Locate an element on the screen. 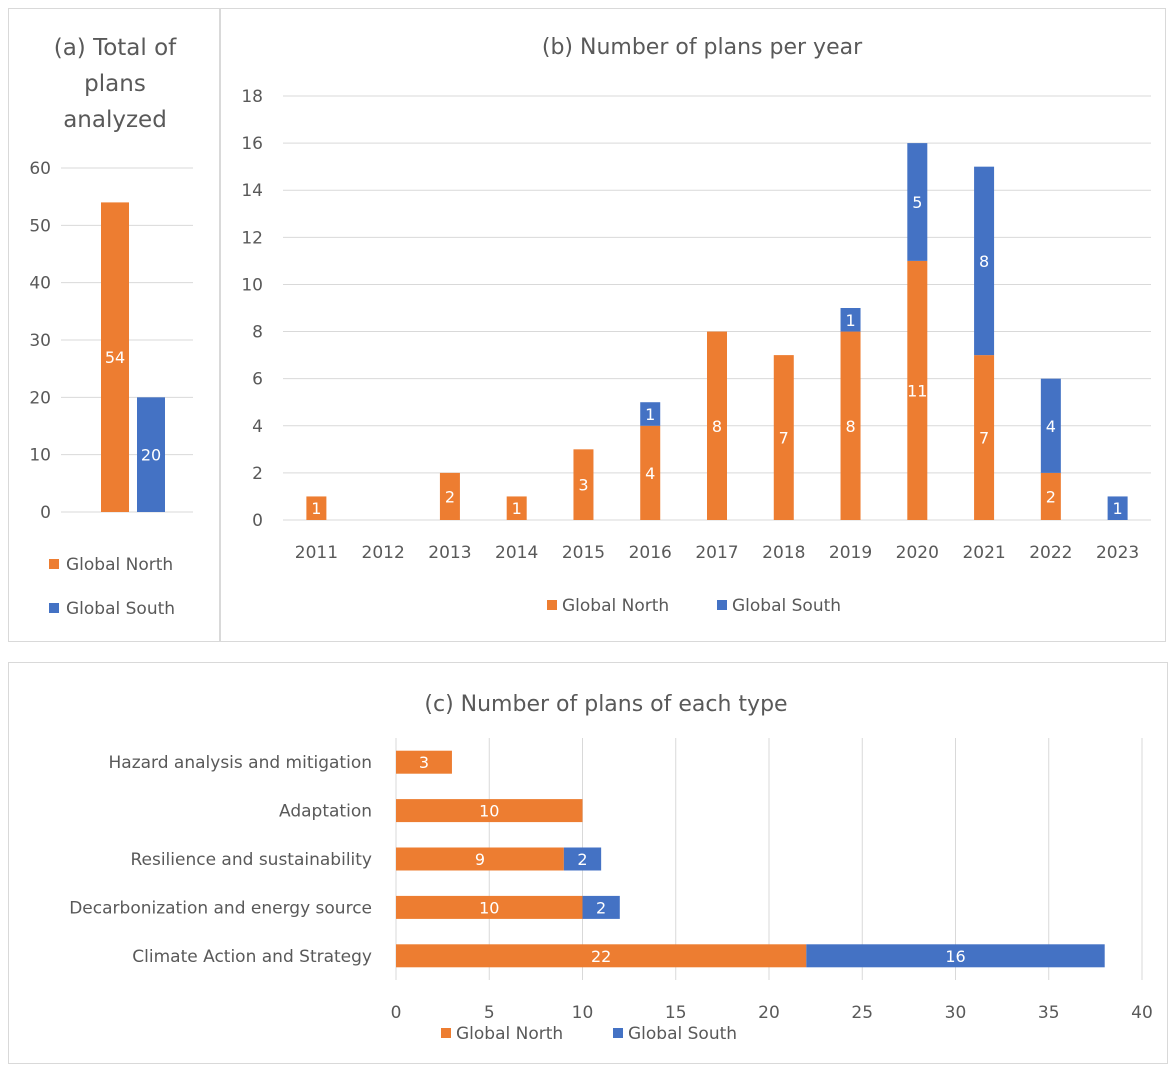 The width and height of the screenshot is (1174, 1070). x-tick-label: 2011 is located at coordinates (316, 553).